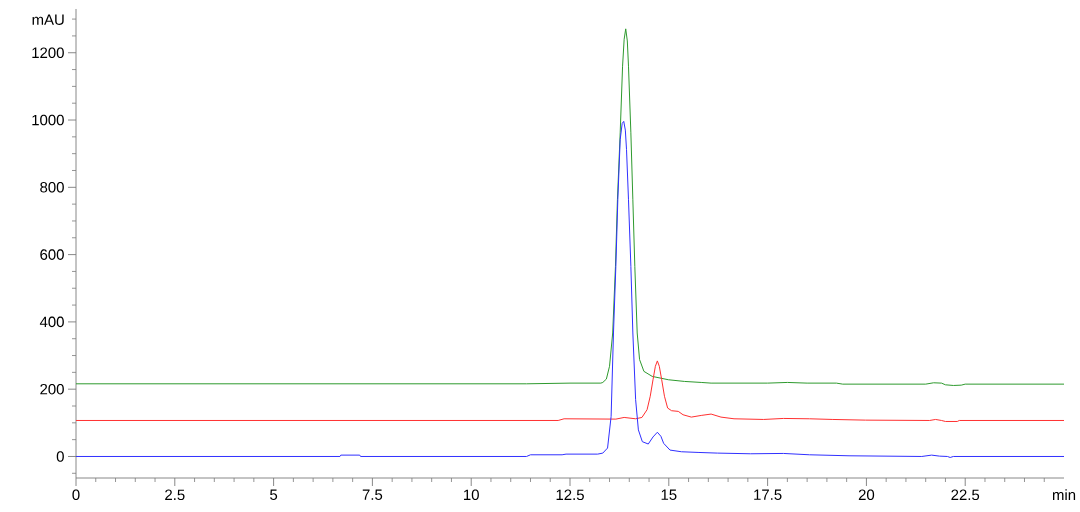 This screenshot has width=1080, height=512. Describe the element at coordinates (1064, 495) in the screenshot. I see `x-axis-title: min` at that location.